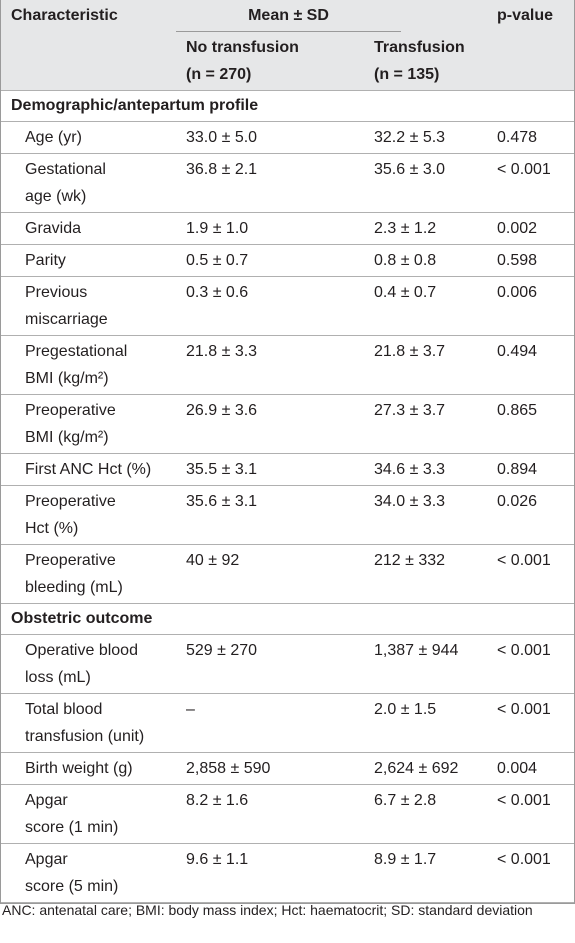  What do you see at coordinates (53, 228) in the screenshot?
I see `table-cell: Gravida` at bounding box center [53, 228].